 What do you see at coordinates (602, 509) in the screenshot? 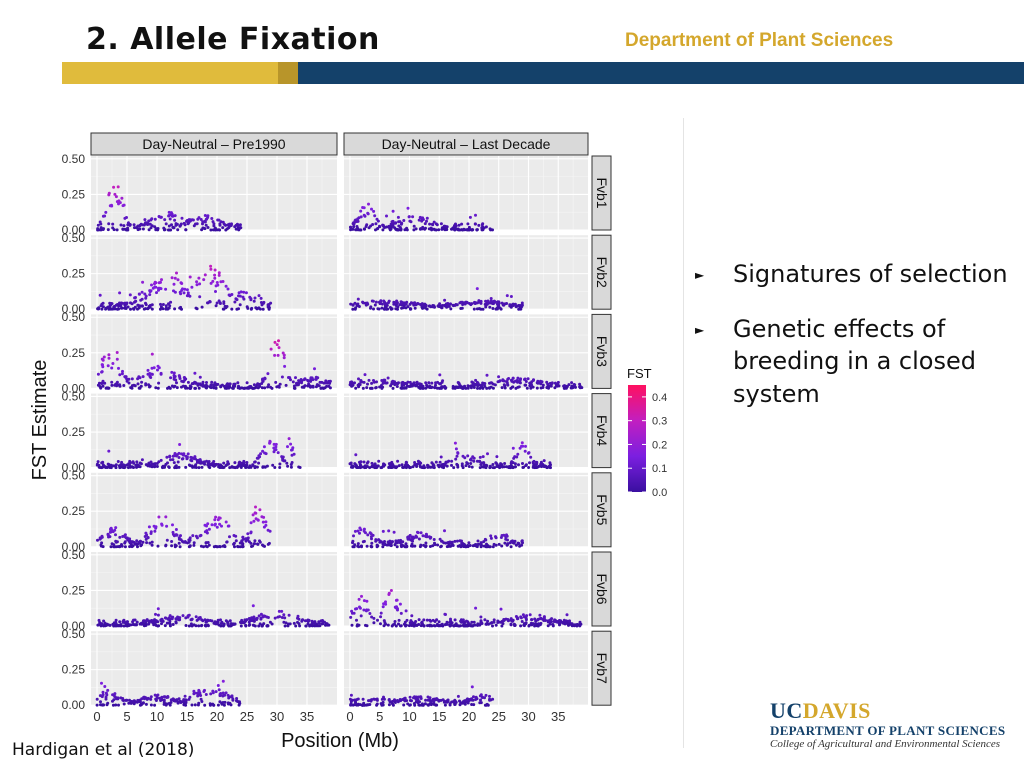
I see `facet-row-label: Fvb5` at bounding box center [602, 509].